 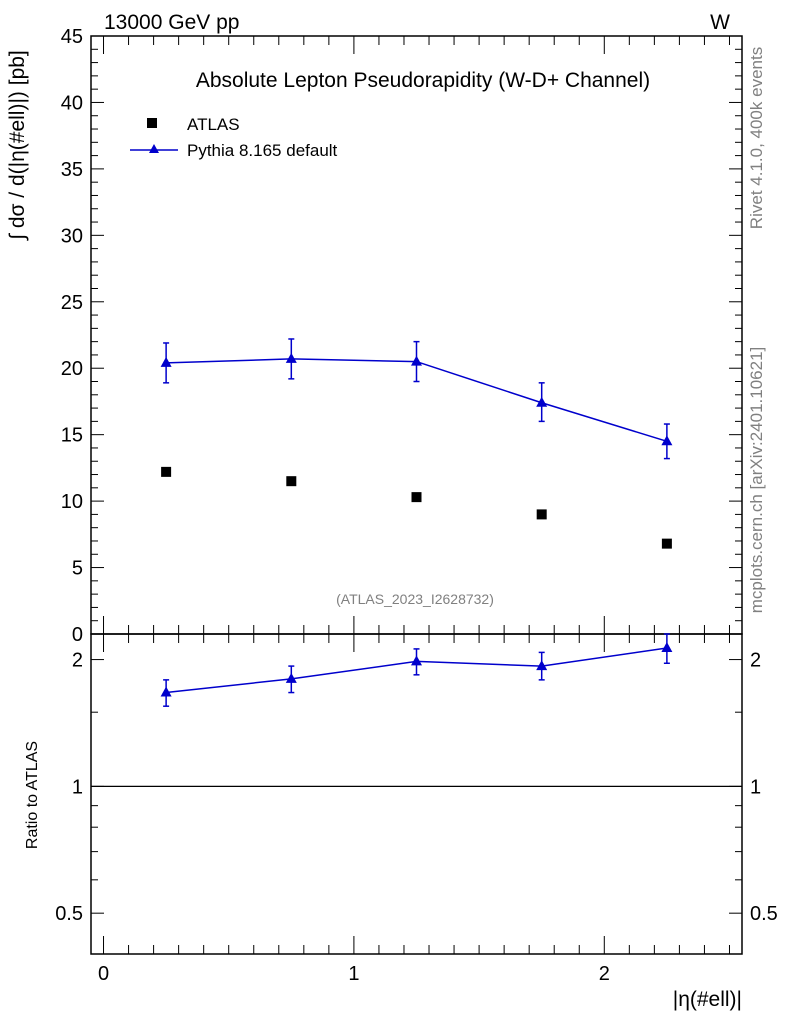 I want to click on rivet-version-label: Rivet 4.1.0, 400k events, so click(x=756, y=138).